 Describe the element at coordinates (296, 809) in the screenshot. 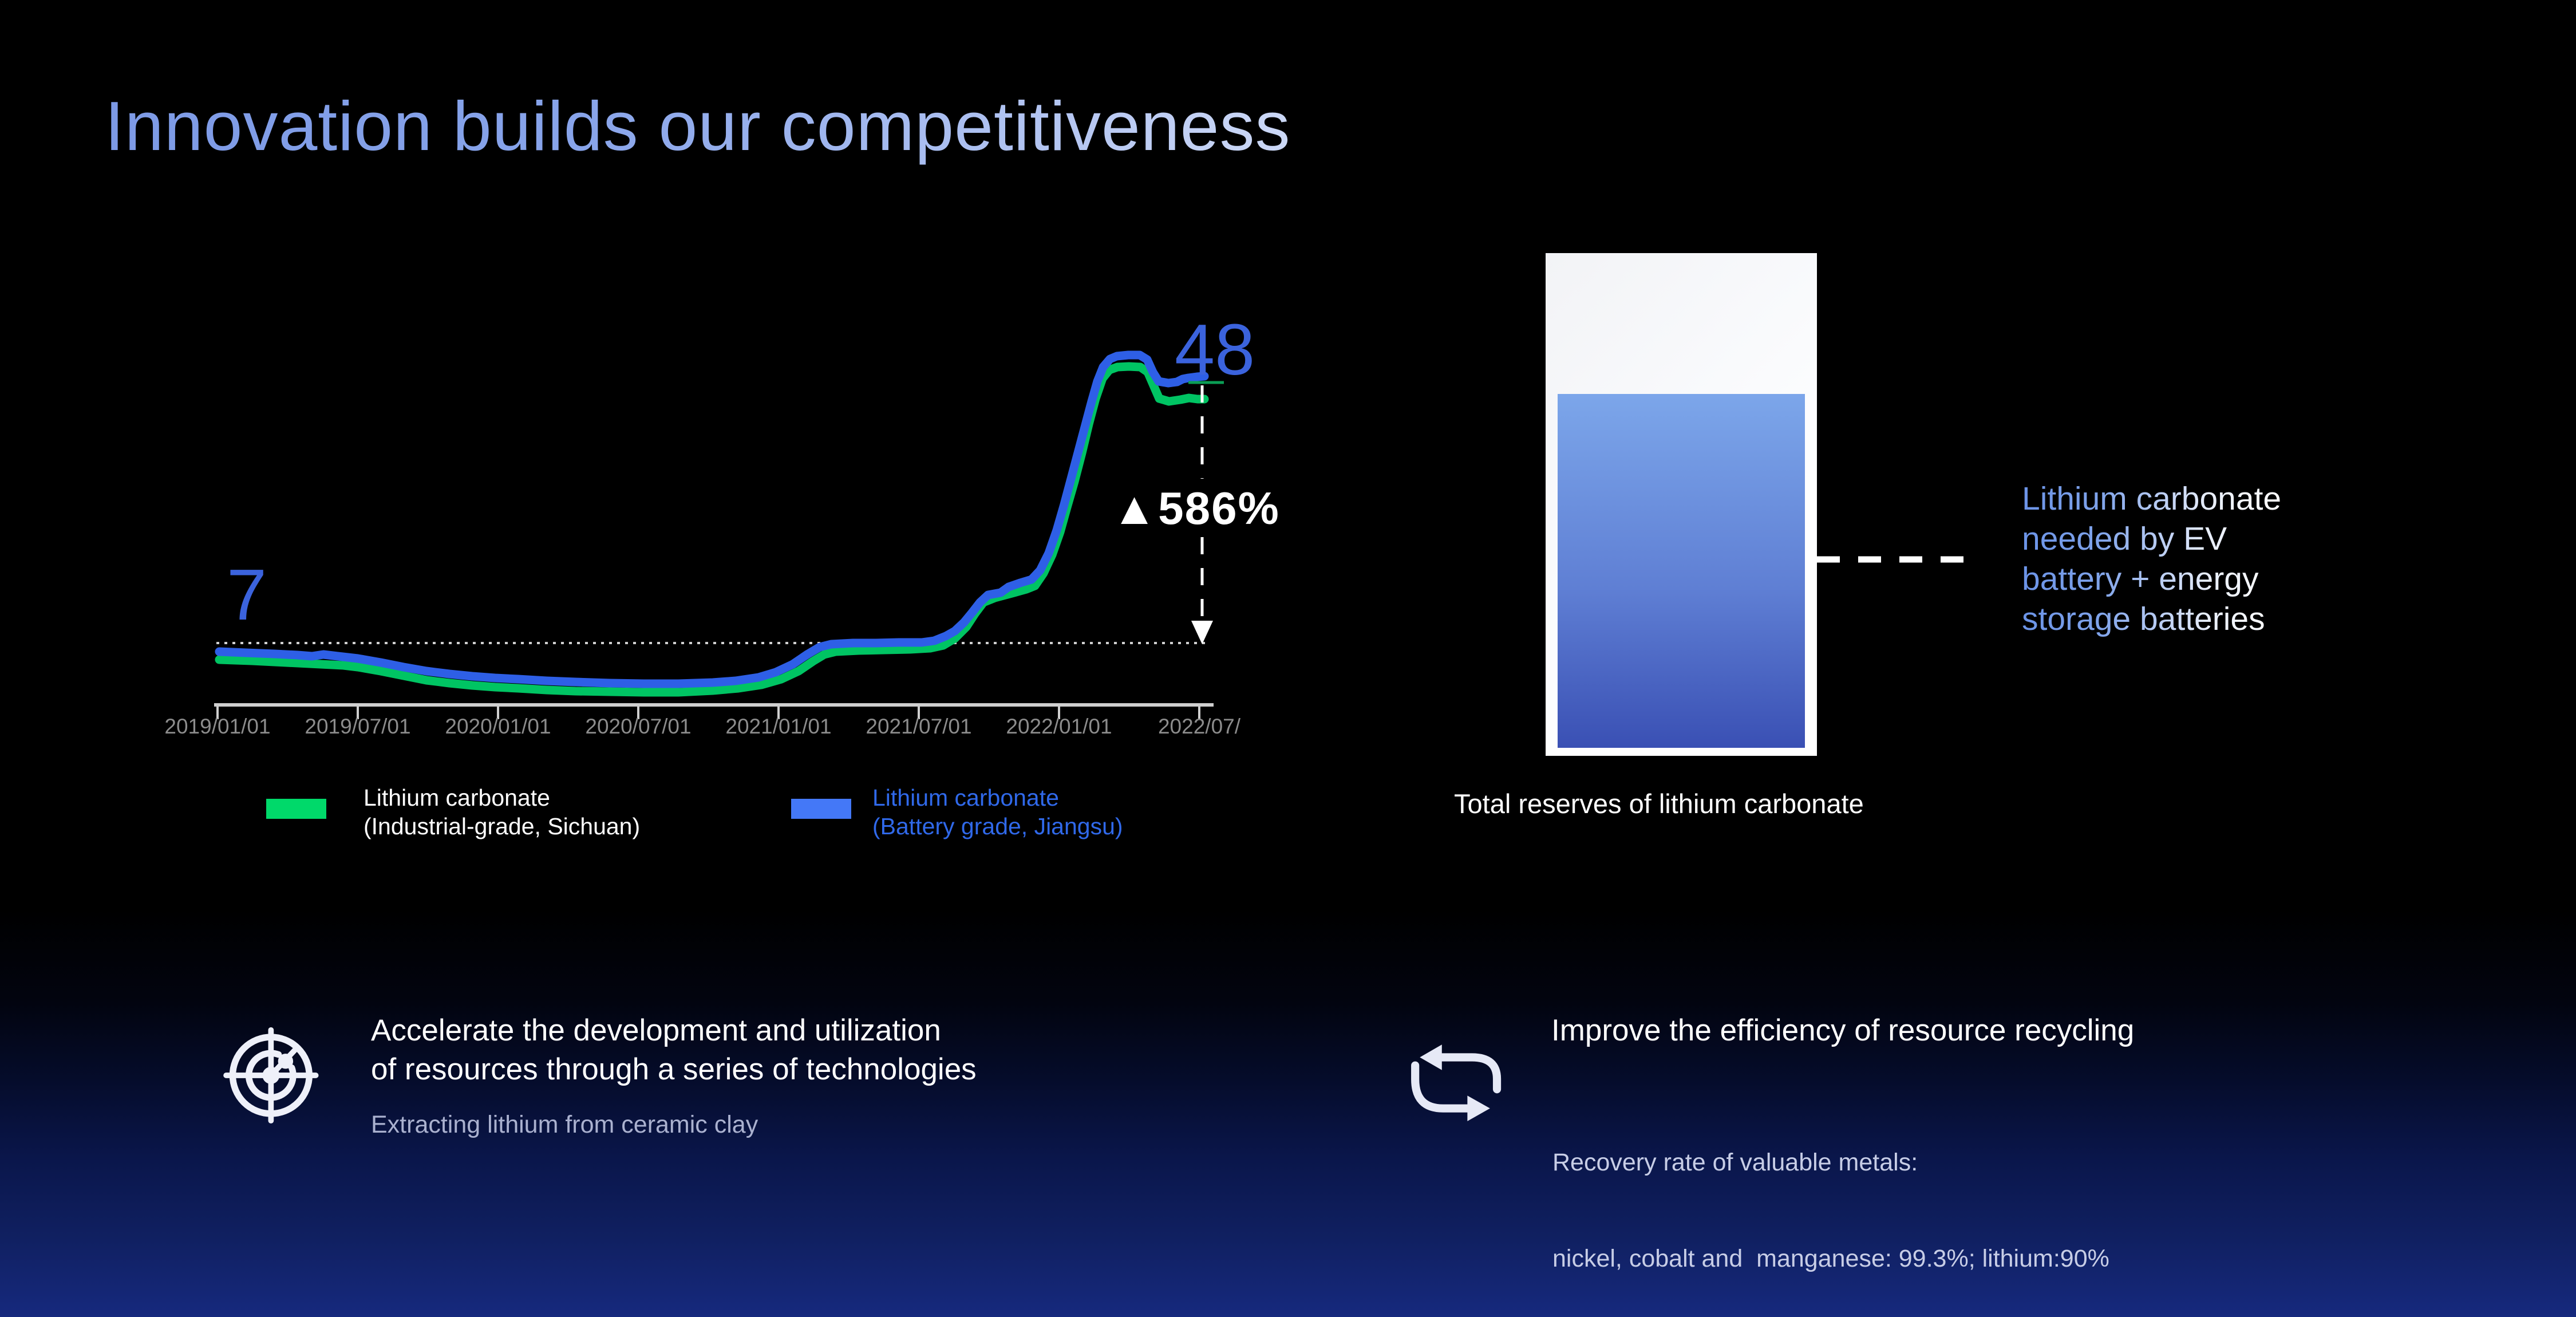

I see `legend-swatch-industrial` at that location.